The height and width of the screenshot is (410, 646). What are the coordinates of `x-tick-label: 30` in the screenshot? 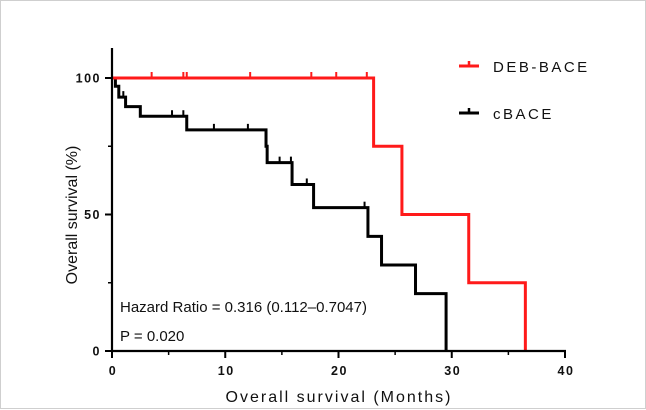 It's located at (452, 371).